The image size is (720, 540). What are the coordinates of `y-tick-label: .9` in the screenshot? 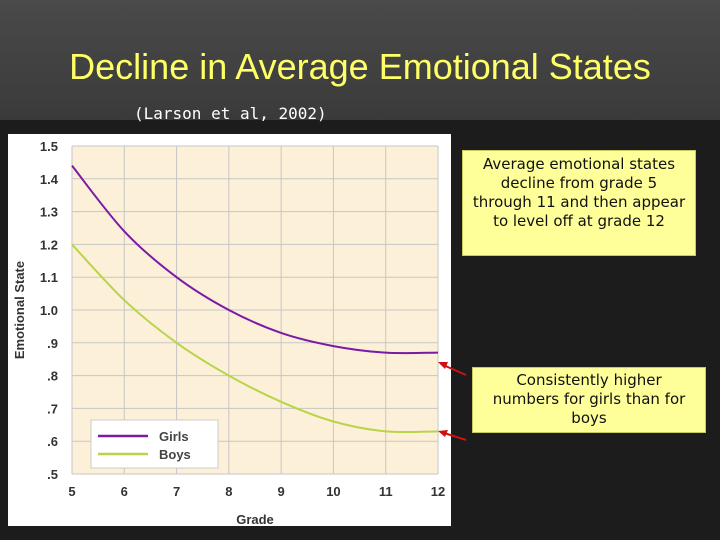 It's located at (52, 343).